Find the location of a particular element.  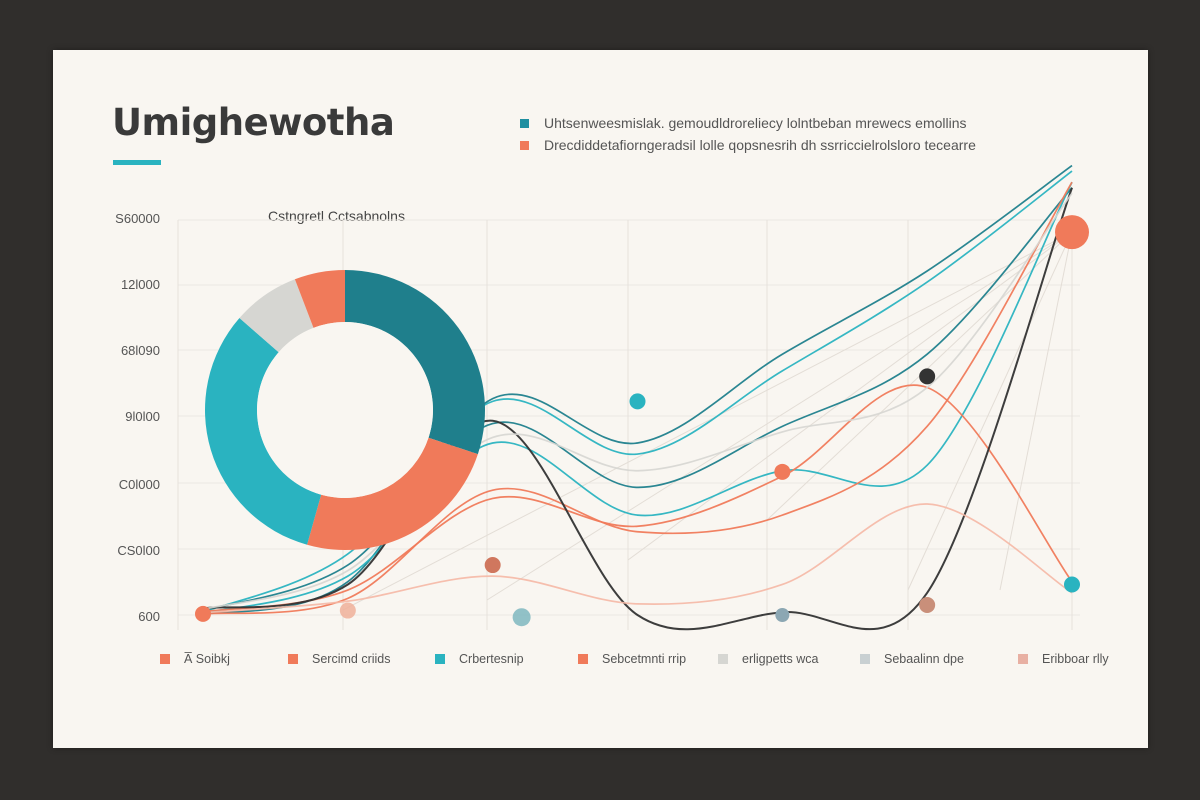

y-tick-label: 600 is located at coordinates (149, 616).